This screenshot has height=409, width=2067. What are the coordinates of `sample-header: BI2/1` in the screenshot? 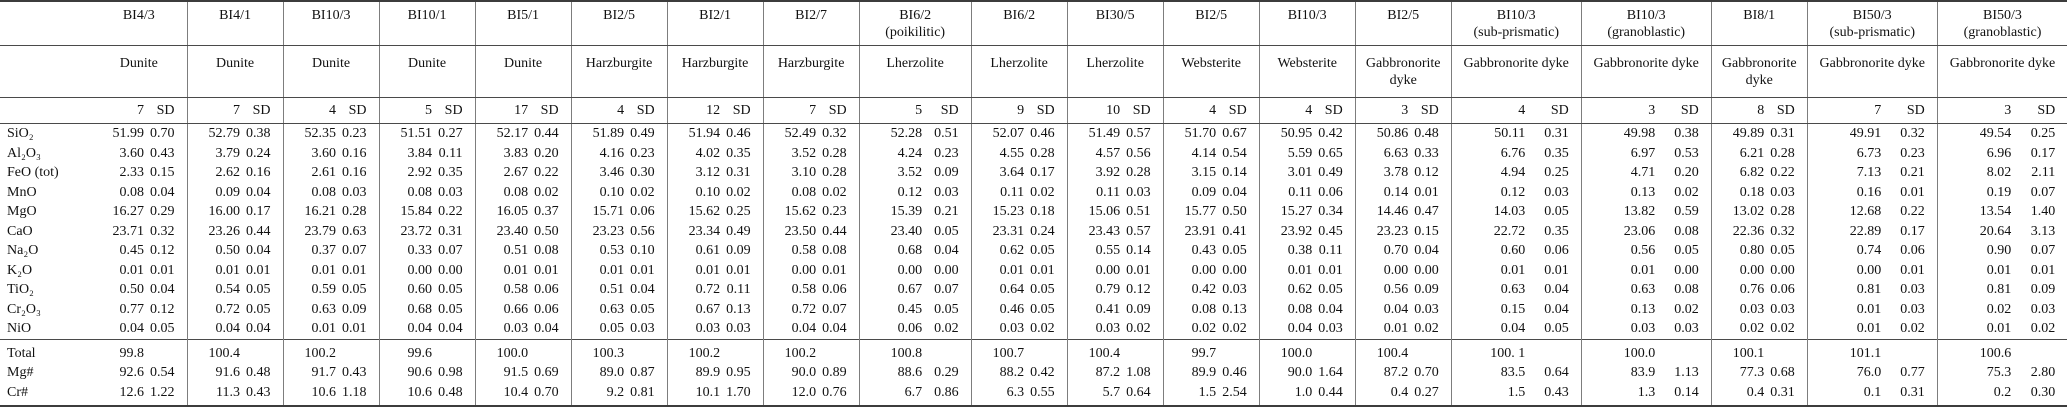 It's located at (715, 23).